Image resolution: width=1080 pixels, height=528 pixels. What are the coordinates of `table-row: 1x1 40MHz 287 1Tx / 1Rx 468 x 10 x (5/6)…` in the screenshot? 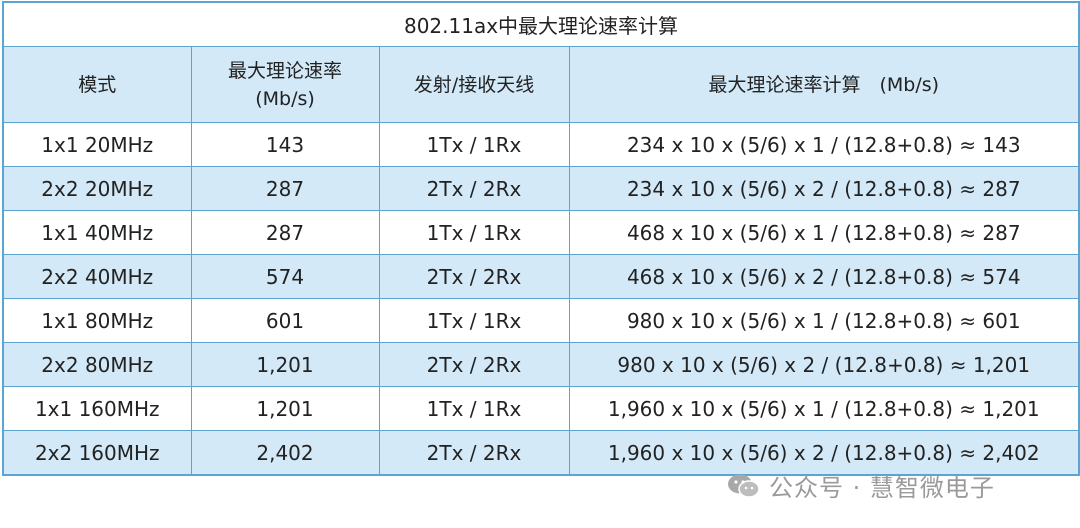 It's located at (541, 232).